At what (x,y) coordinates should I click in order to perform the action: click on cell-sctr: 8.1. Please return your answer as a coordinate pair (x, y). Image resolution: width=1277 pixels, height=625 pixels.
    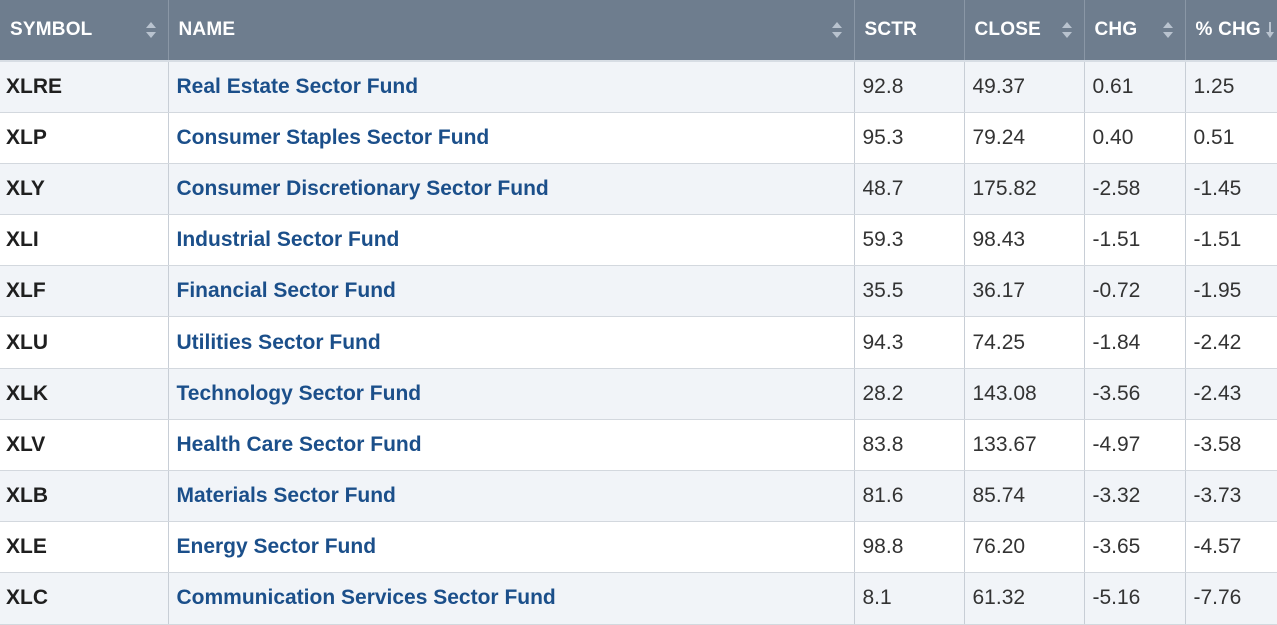
    Looking at the image, I should click on (908, 598).